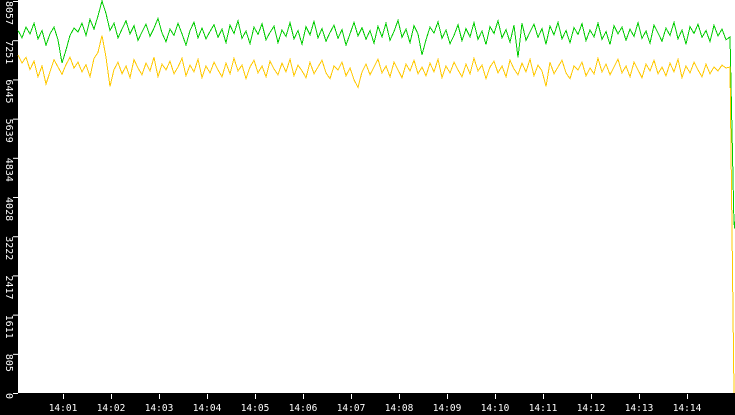  I want to click on y-tick-label: 0, so click(8, 396).